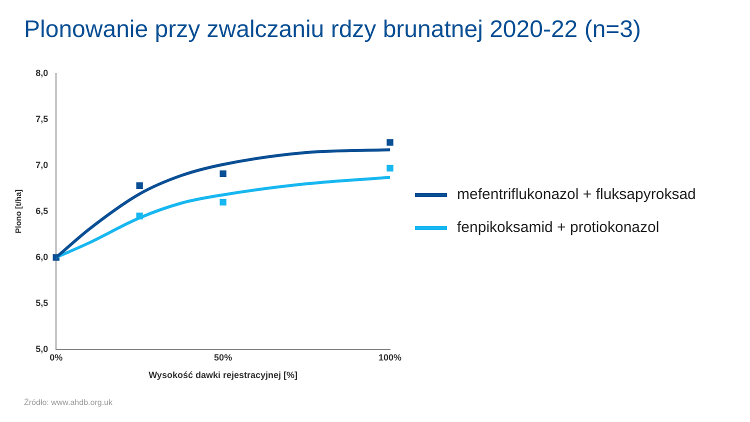  Describe the element at coordinates (42, 119) in the screenshot. I see `y-tick-label: 7,5` at that location.